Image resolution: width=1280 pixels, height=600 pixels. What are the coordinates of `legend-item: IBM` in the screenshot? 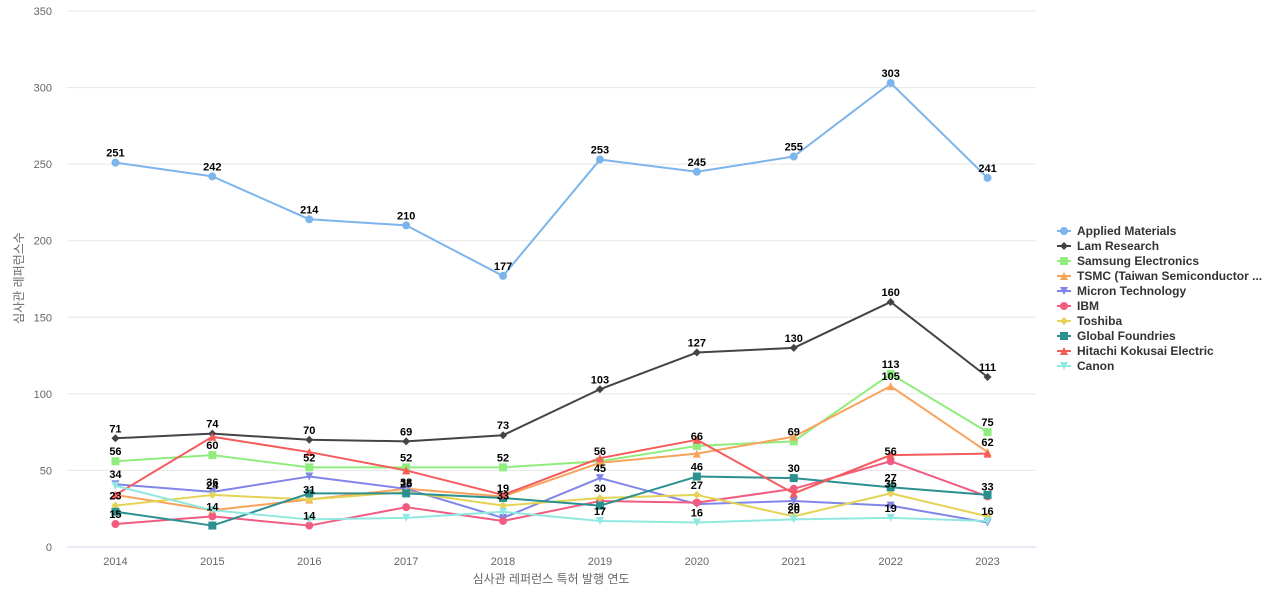 It's located at (1078, 306).